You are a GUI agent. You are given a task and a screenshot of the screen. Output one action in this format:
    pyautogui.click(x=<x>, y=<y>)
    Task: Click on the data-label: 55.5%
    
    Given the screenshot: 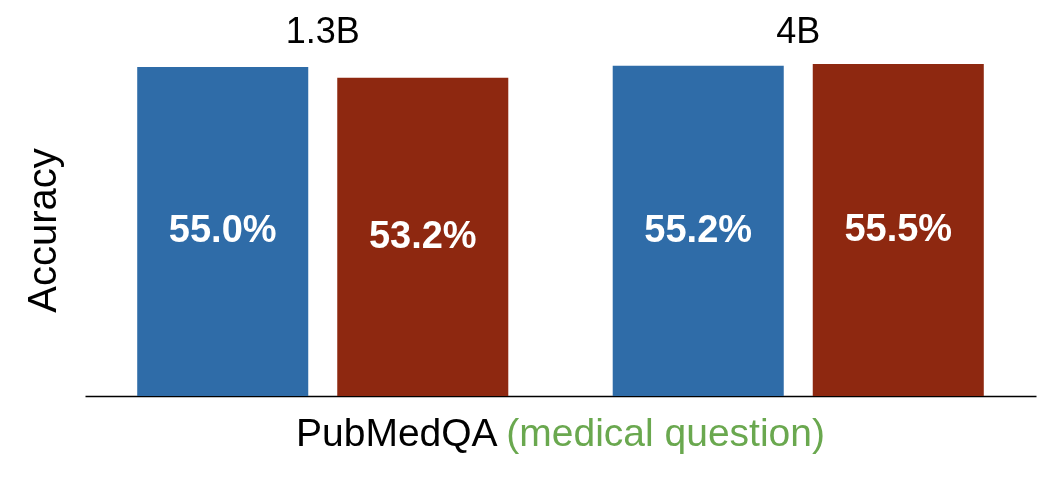 What is the action you would take?
    pyautogui.click(x=898, y=228)
    